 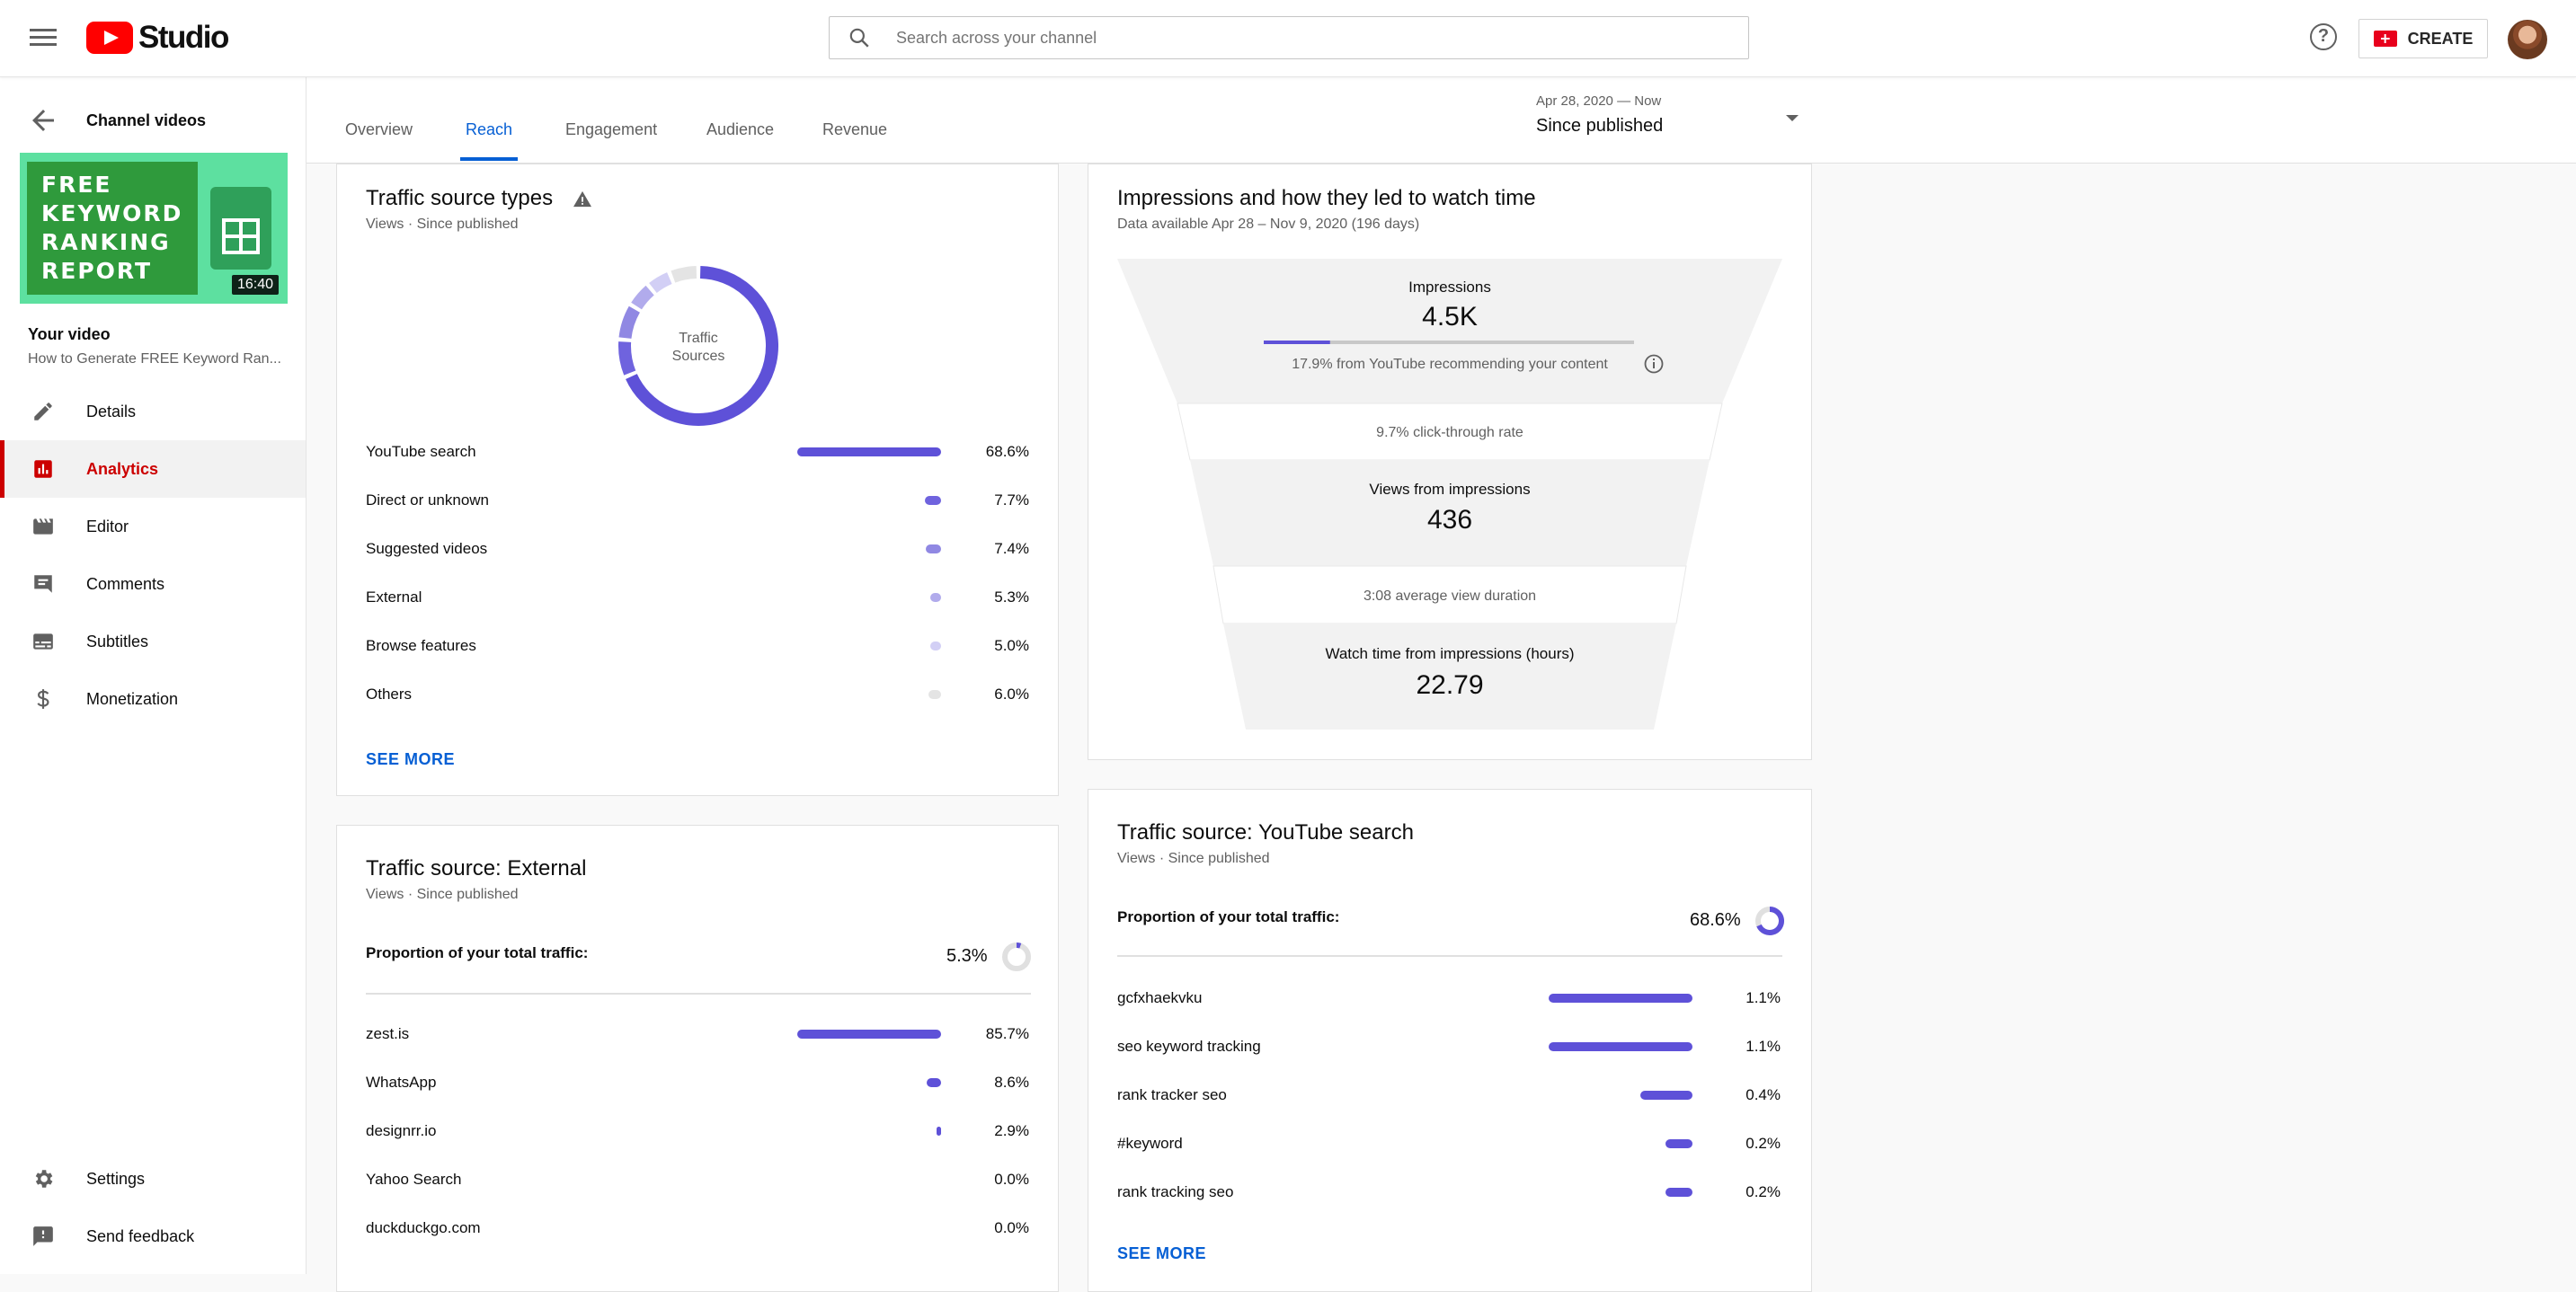 I want to click on sidebar-item-editor: Editor, so click(x=153, y=526).